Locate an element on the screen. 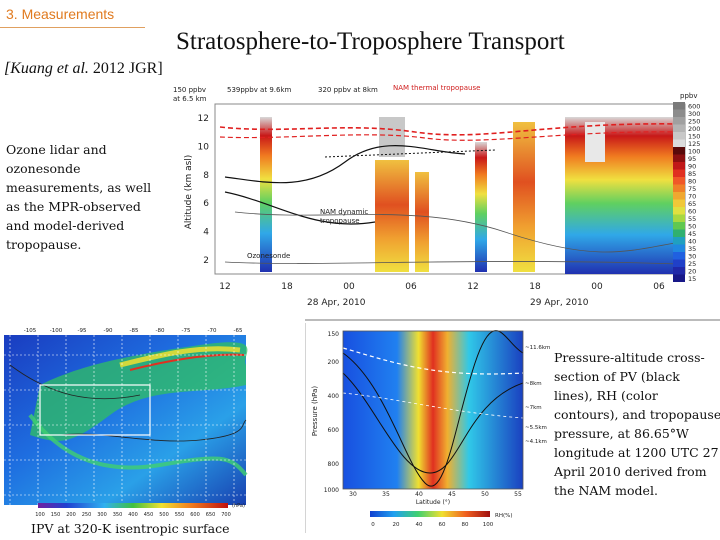 Image resolution: width=720 pixels, height=540 pixels. ipv-colorbar-tick: 550 is located at coordinates (180, 515).